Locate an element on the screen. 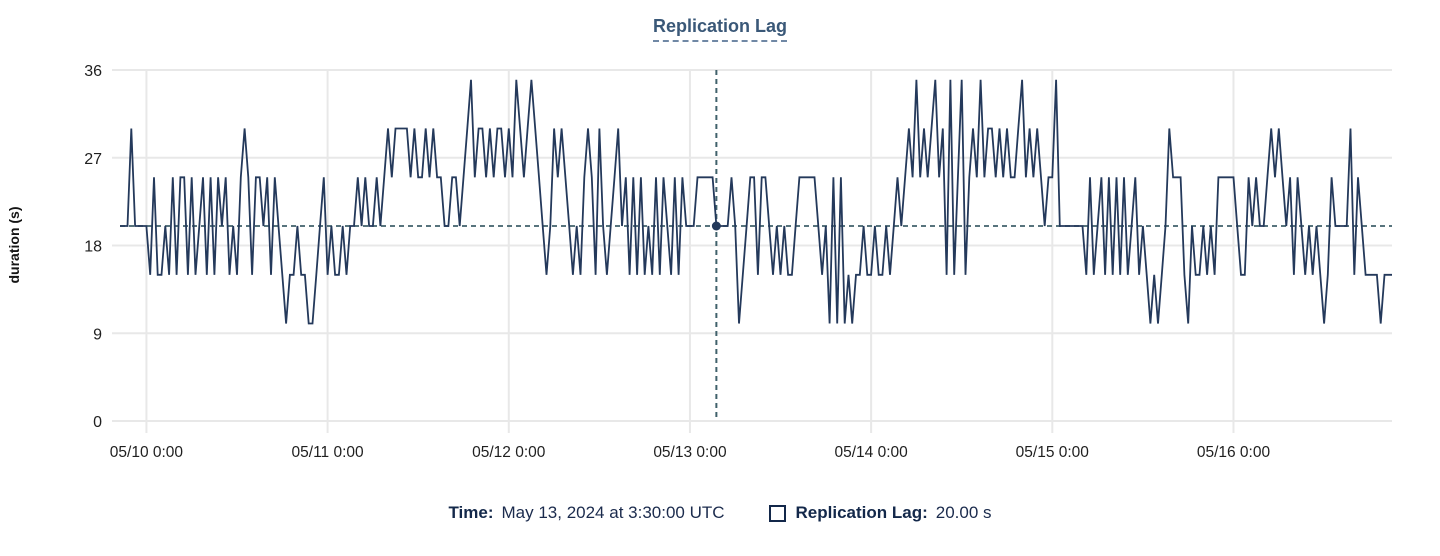 This screenshot has width=1440, height=556. x-tick-label: 05/13 0:00 is located at coordinates (690, 452).